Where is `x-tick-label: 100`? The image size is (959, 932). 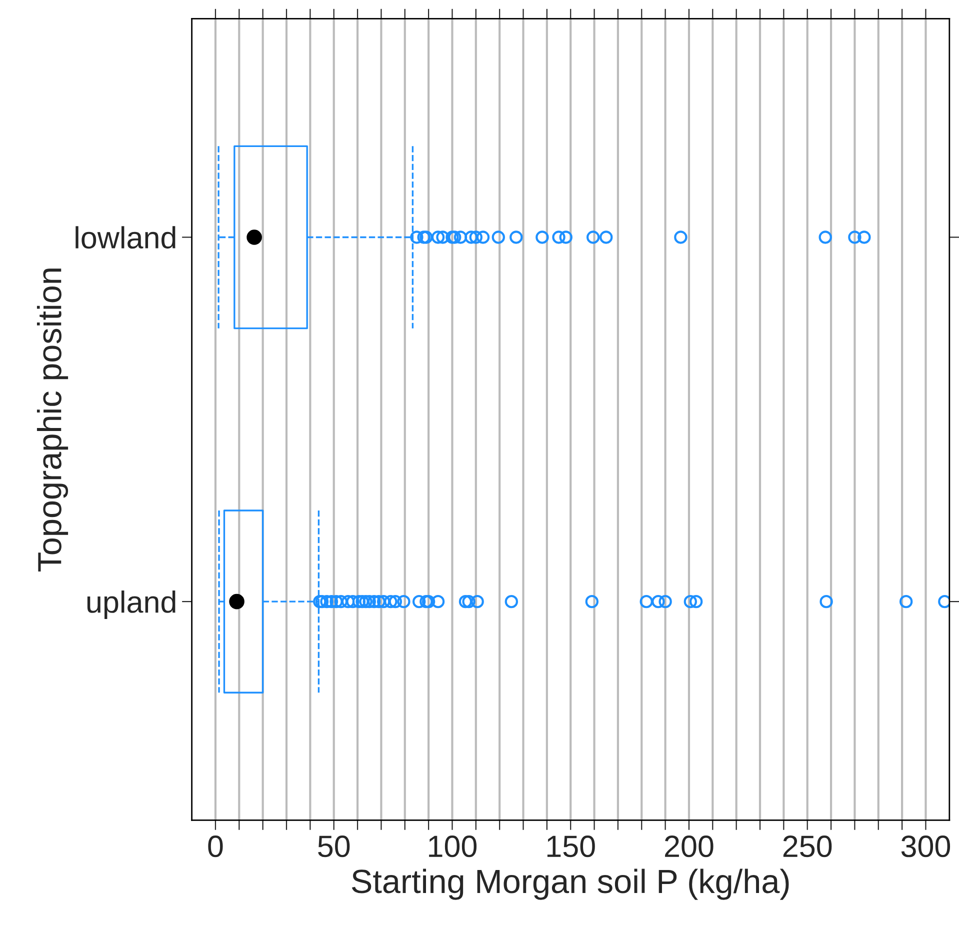
x-tick-label: 100 is located at coordinates (453, 847).